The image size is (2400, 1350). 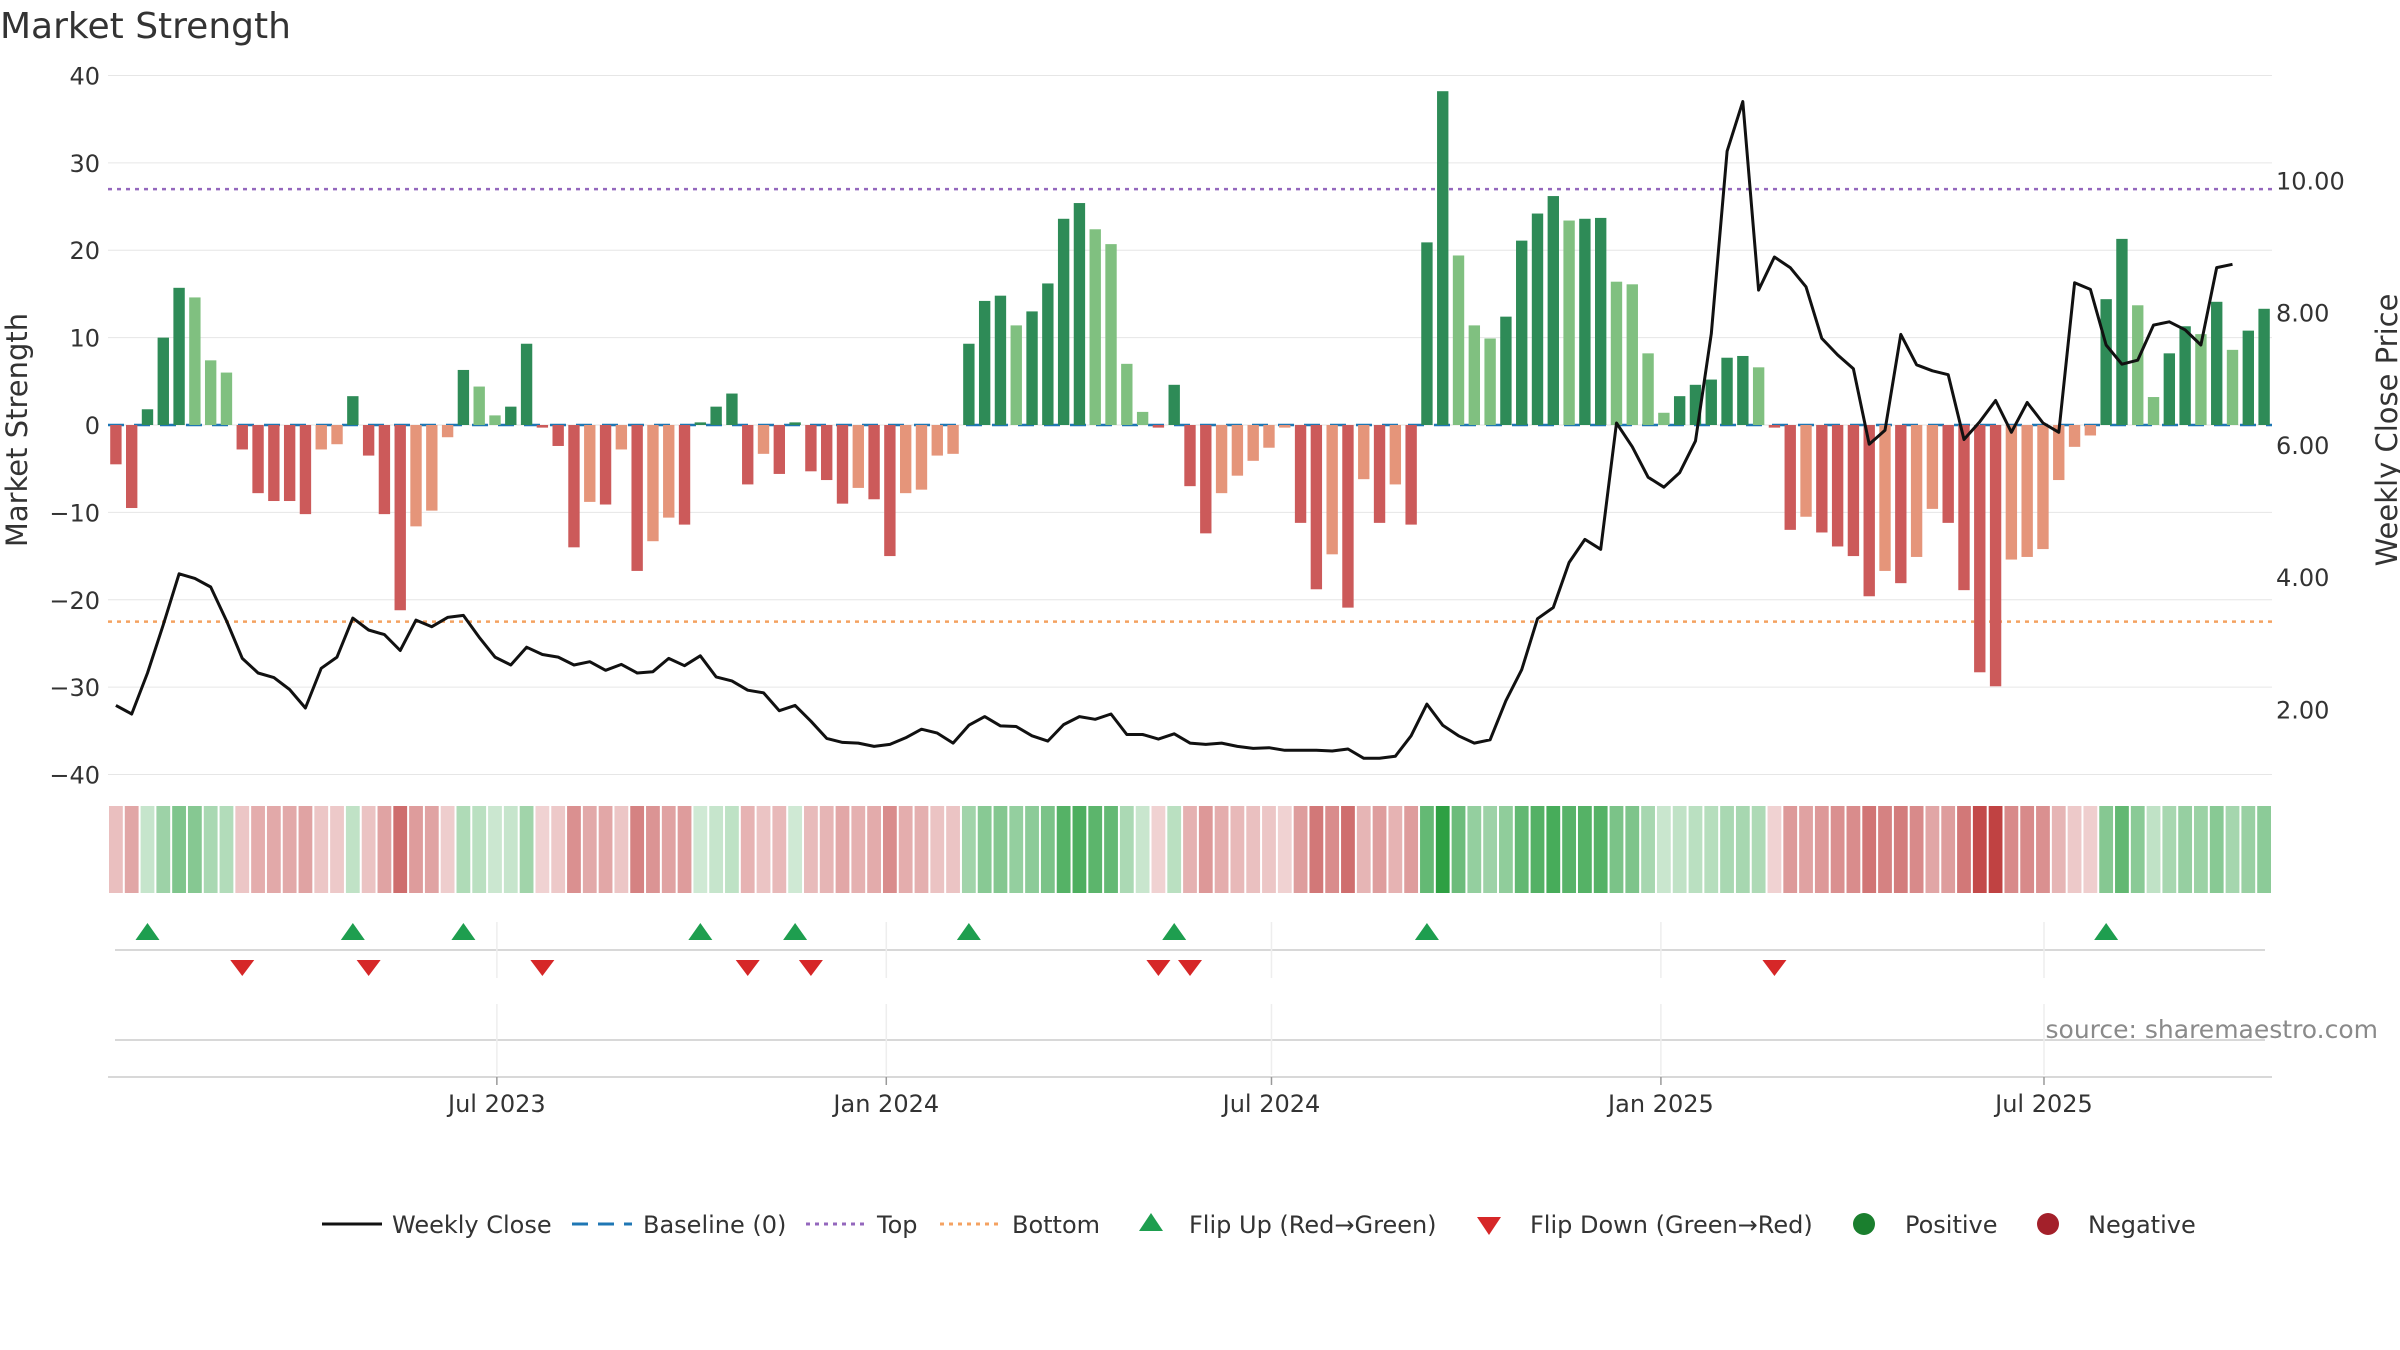 I want to click on legend-bottom-label: Bottom, so click(x=1056, y=1225).